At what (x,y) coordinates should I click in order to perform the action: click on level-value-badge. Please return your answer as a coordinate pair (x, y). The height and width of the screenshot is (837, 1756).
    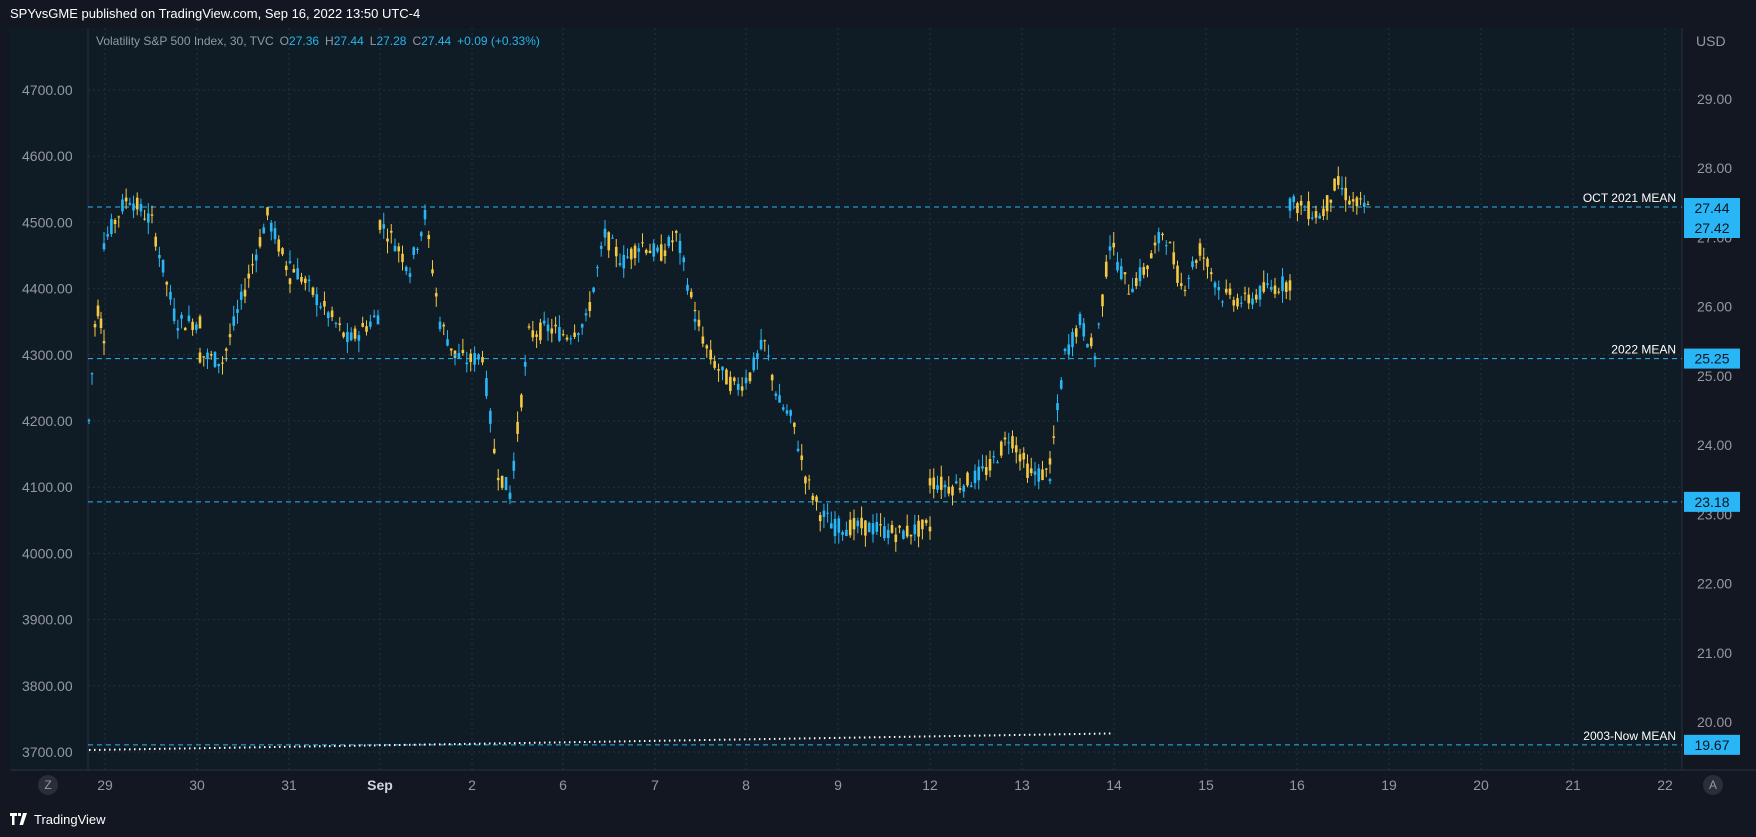
    Looking at the image, I should click on (1712, 744).